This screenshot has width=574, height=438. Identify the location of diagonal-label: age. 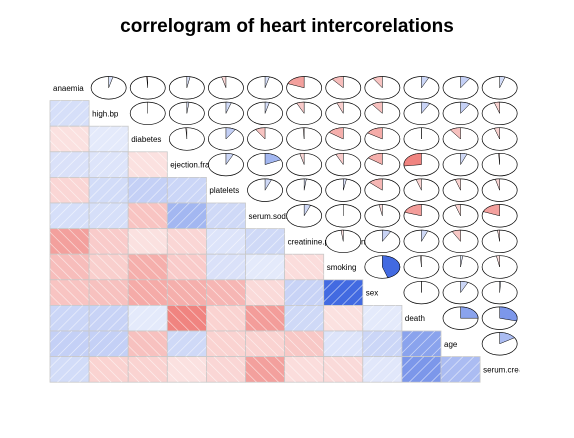
(451, 344).